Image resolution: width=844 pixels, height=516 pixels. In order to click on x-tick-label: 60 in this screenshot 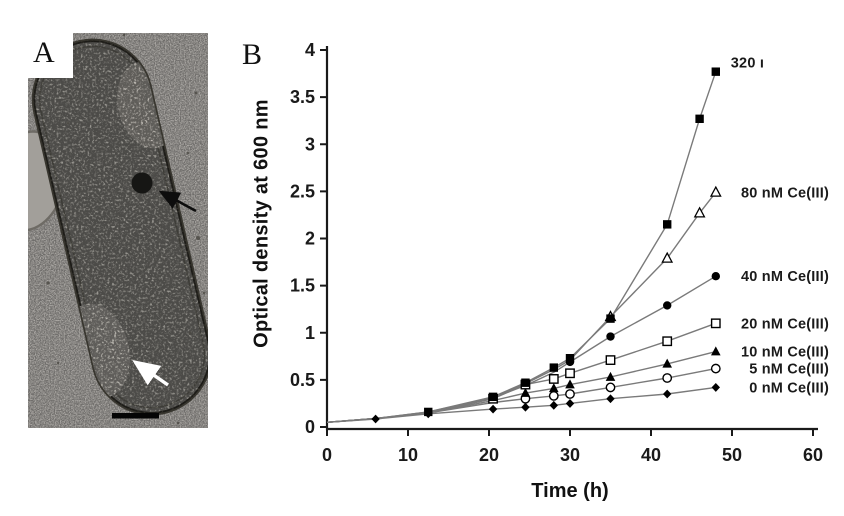, I will do `click(813, 455)`.